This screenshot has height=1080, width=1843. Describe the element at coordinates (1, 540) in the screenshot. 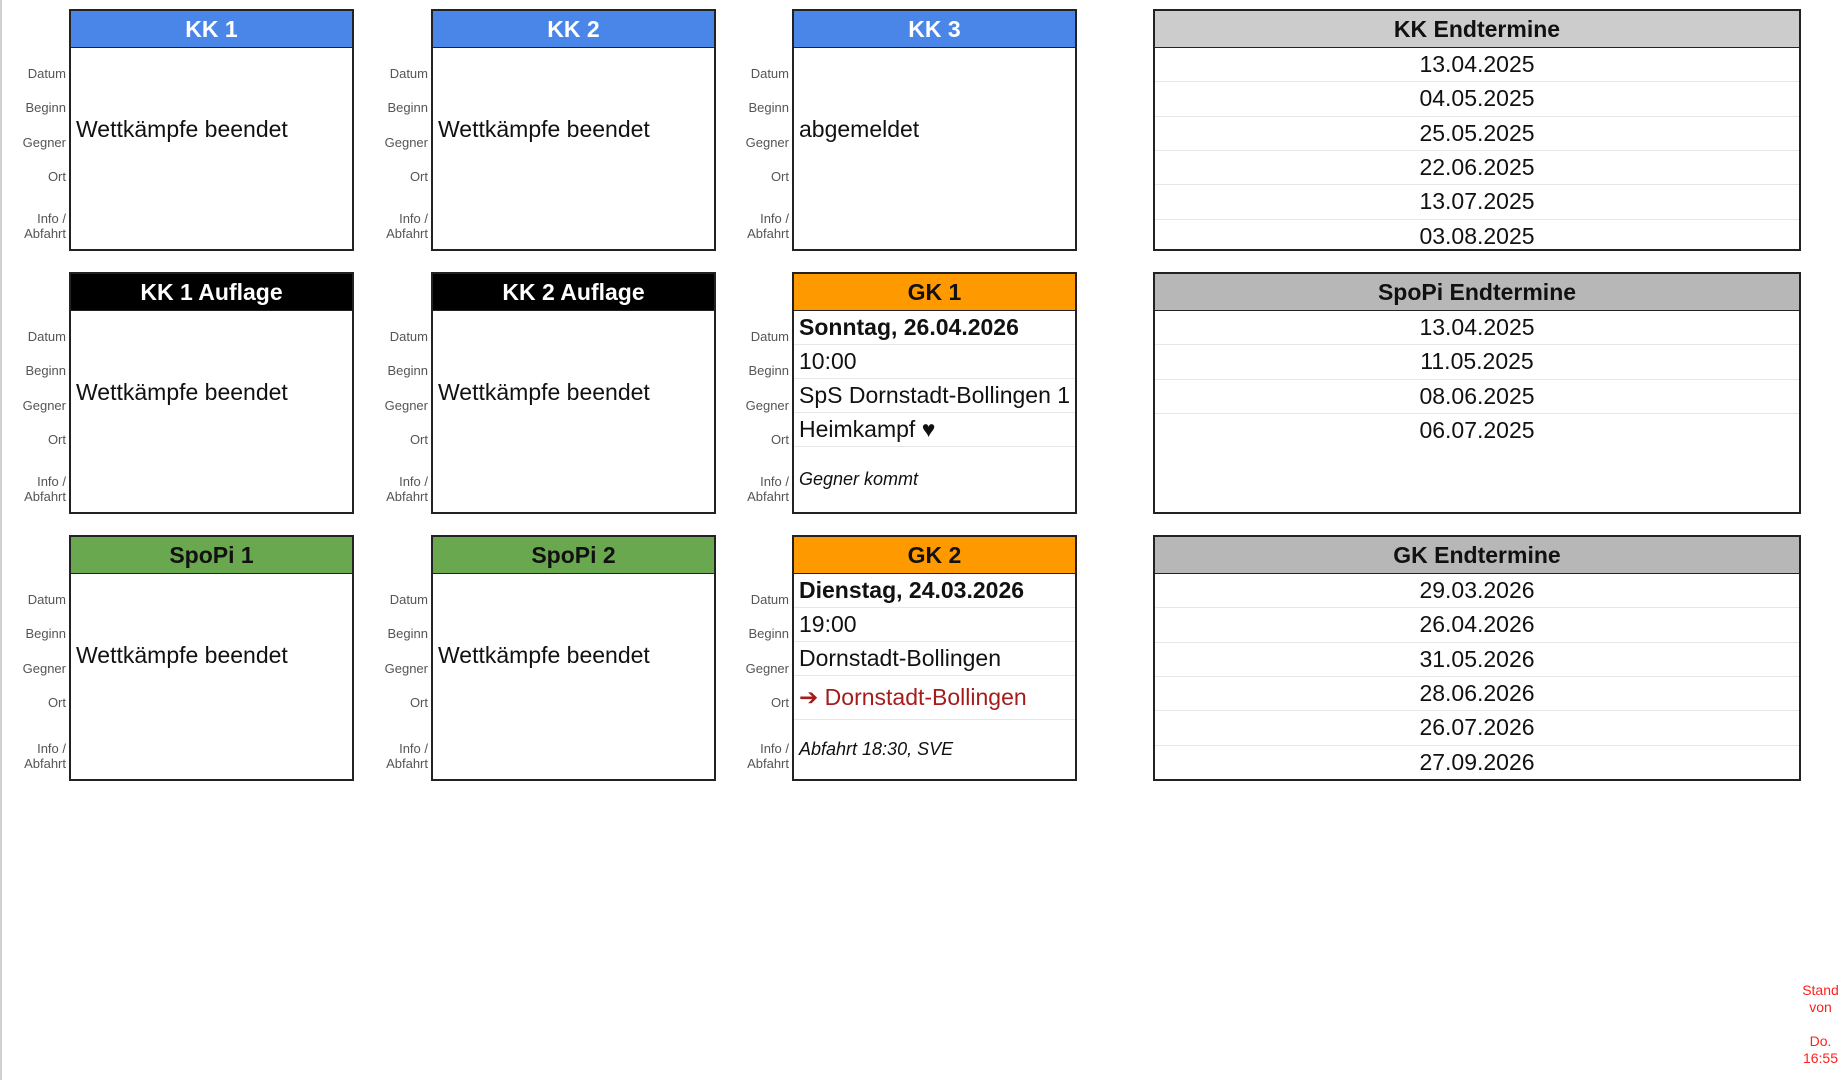

I see `sheet-left-border` at that location.